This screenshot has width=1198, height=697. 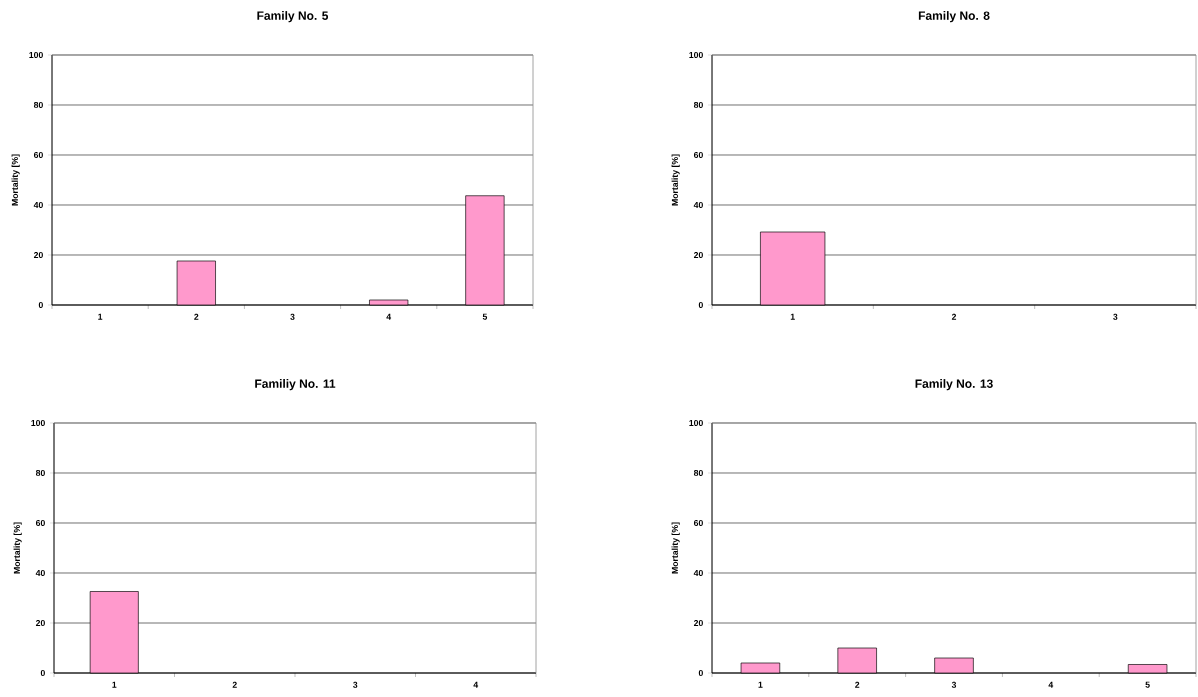 I want to click on chart-title: Familiy No. 11, so click(x=295, y=385).